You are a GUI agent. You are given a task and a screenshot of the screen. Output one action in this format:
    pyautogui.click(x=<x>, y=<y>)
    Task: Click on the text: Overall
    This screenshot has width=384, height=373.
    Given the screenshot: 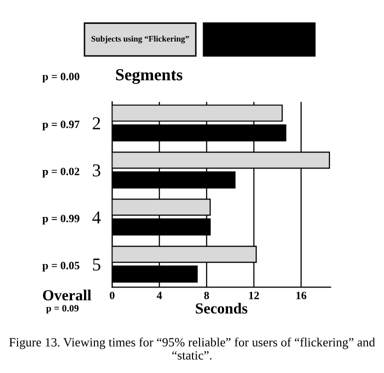 What is the action you would take?
    pyautogui.click(x=67, y=295)
    